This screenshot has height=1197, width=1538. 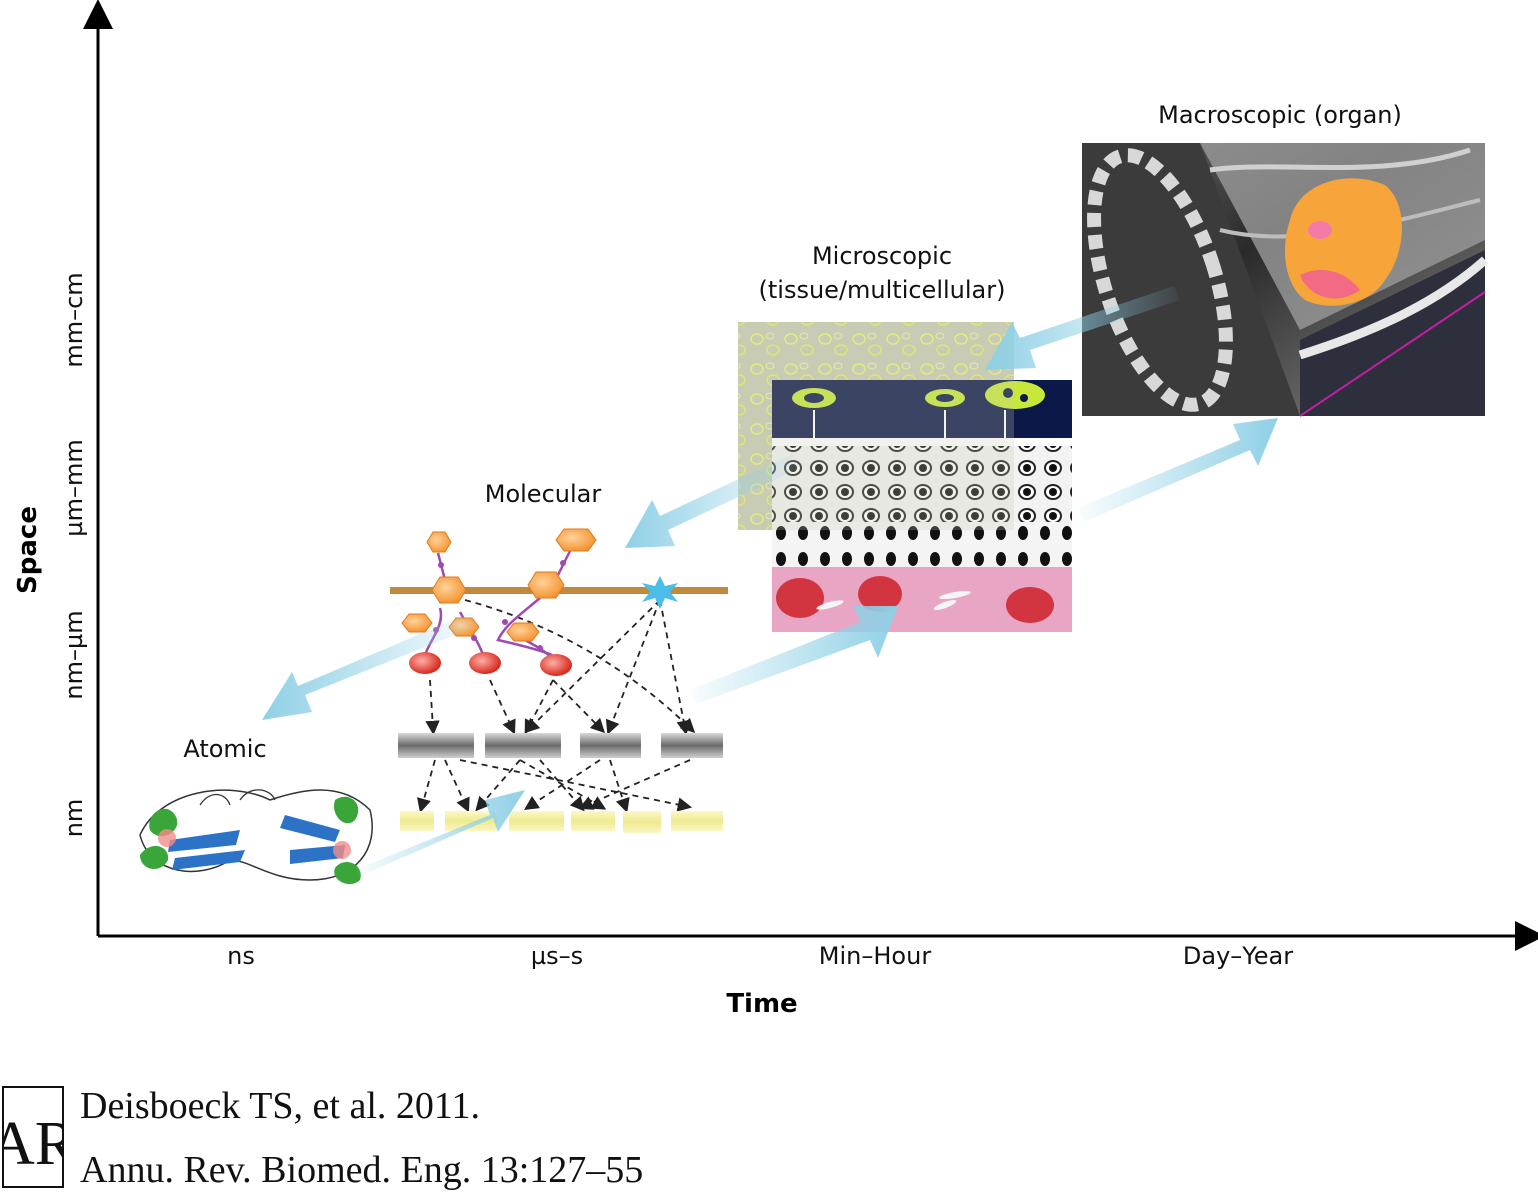 I want to click on arrow-microscopic-to-molecular, so click(x=712, y=501).